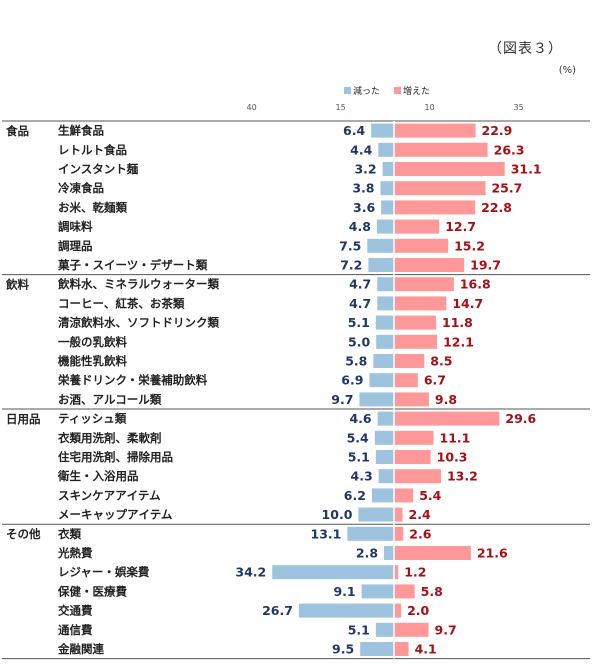 Image resolution: width=599 pixels, height=666 pixels. Describe the element at coordinates (416, 91) in the screenshot. I see `legend-label-increased: 増えた` at that location.